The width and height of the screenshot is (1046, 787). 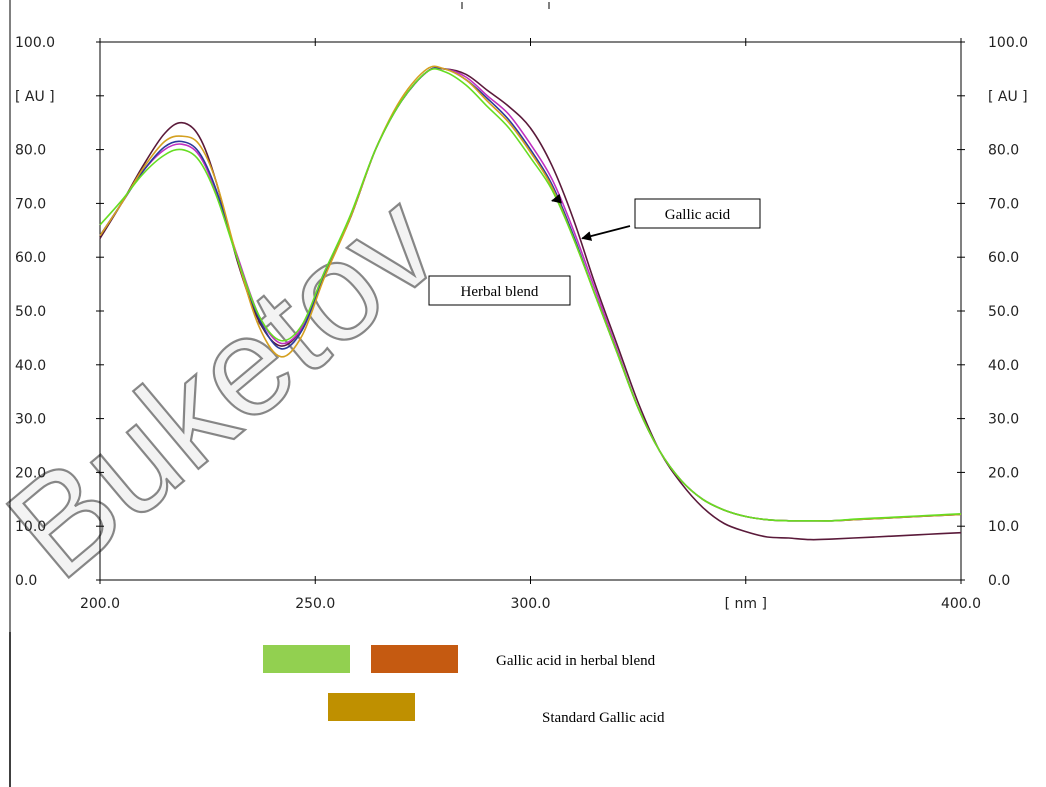 I want to click on y-tick-label-right: 0.0, so click(x=999, y=581).